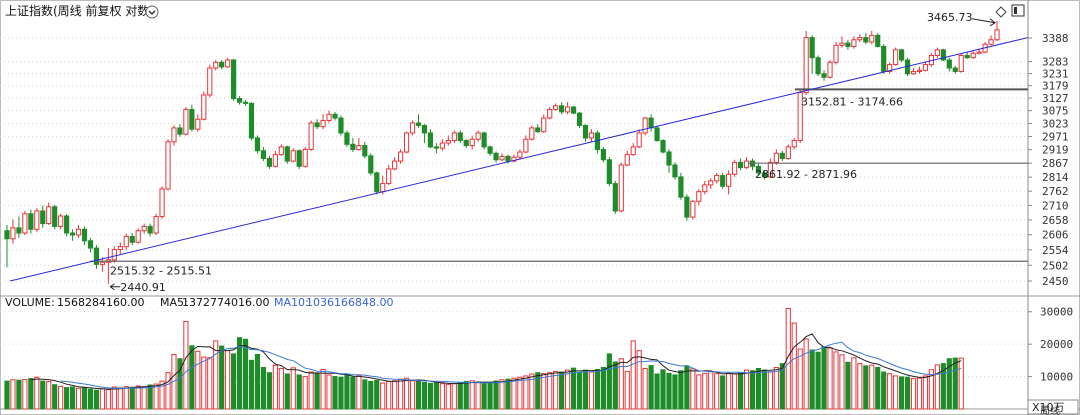  I want to click on price-tick-label: 2606, so click(1055, 235).